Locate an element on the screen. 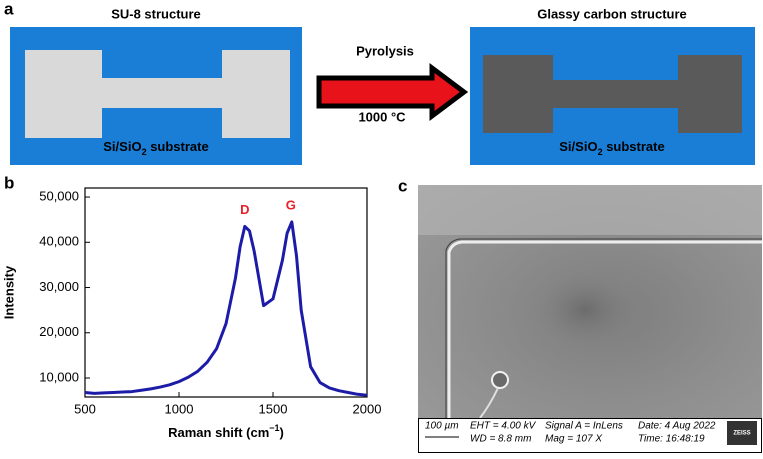  info-text: EHT = 4.00 kV is located at coordinates (503, 426).